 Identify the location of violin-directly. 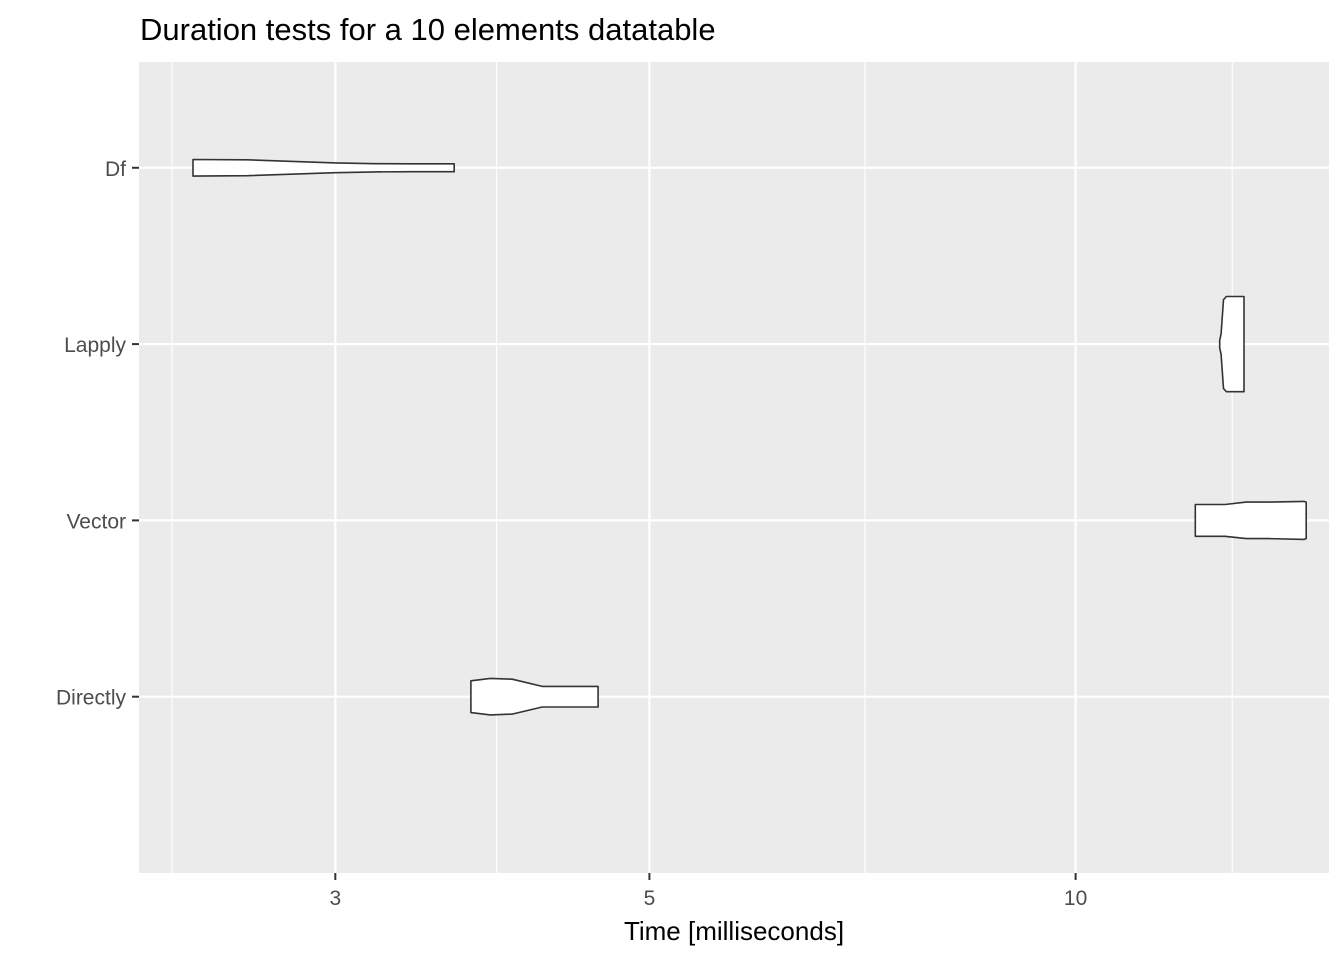
(534, 696).